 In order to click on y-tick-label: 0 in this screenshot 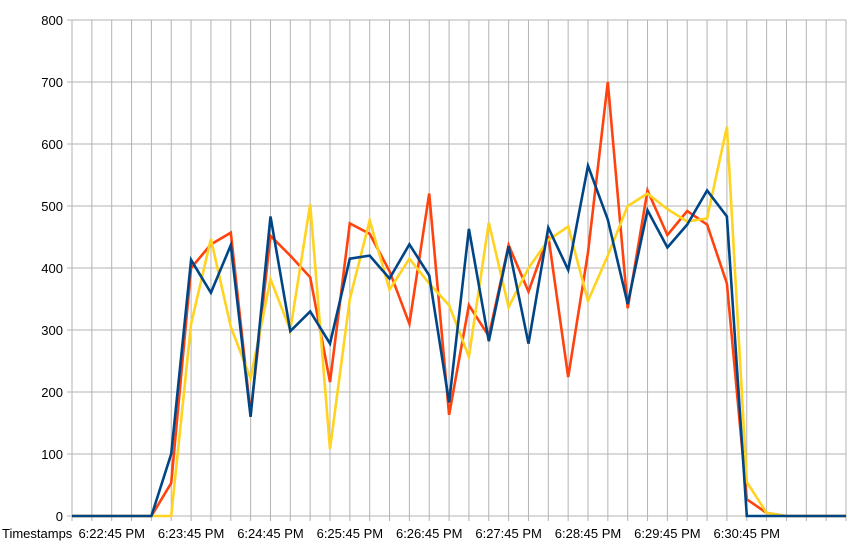, I will do `click(59, 516)`.